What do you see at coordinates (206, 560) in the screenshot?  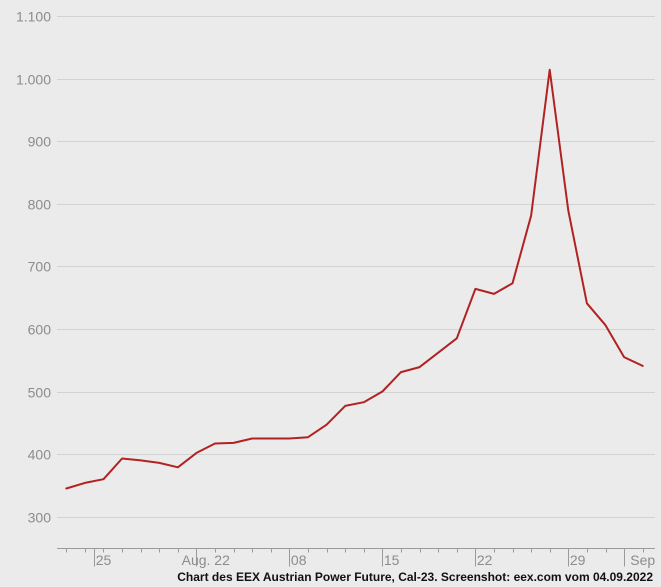 I see `x-tick-label-1: Aug. 22` at bounding box center [206, 560].